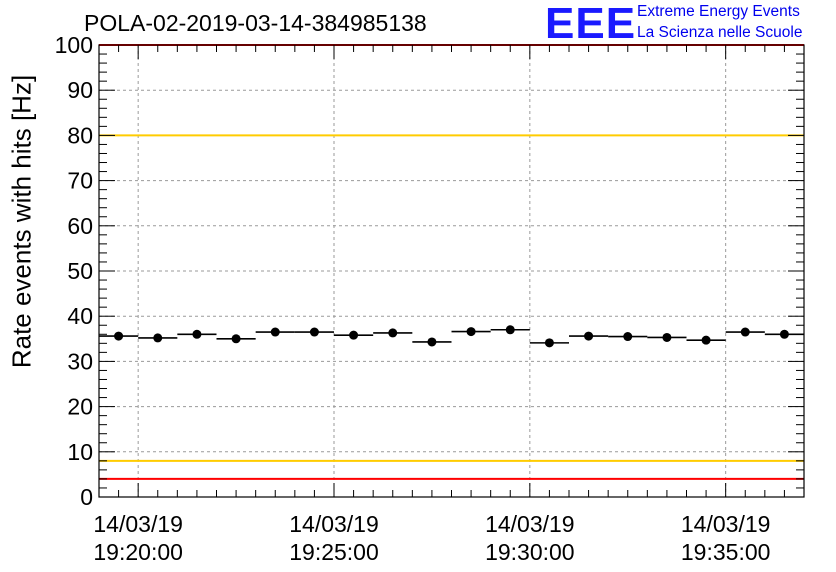  What do you see at coordinates (74, 45) in the screenshot?
I see `y-tick-label: 100` at bounding box center [74, 45].